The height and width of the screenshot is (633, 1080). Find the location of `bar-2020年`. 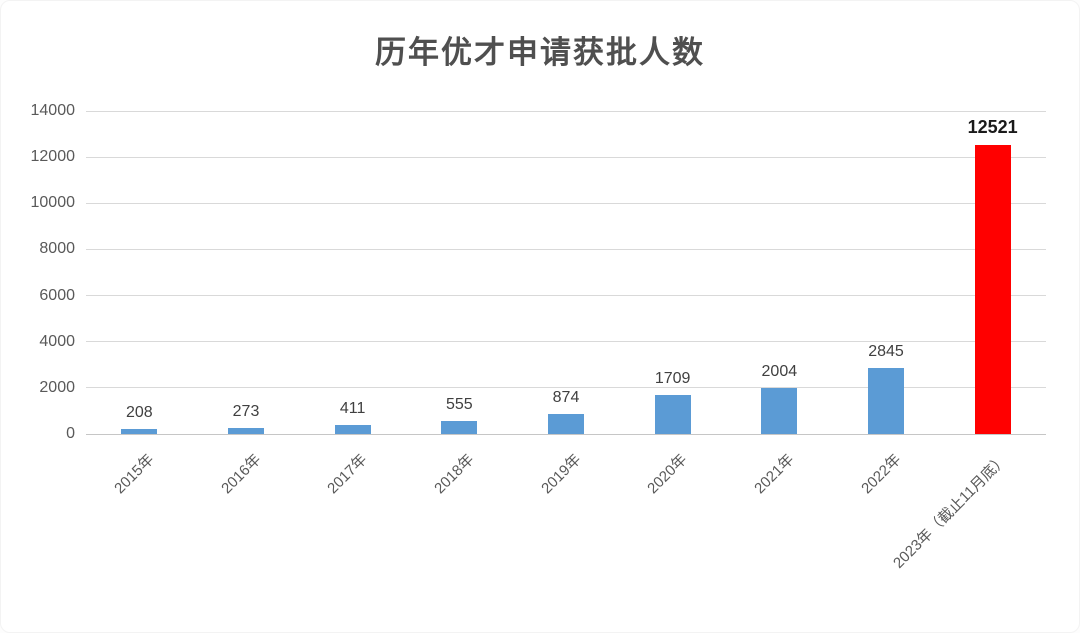

bar-2020年 is located at coordinates (672, 414).